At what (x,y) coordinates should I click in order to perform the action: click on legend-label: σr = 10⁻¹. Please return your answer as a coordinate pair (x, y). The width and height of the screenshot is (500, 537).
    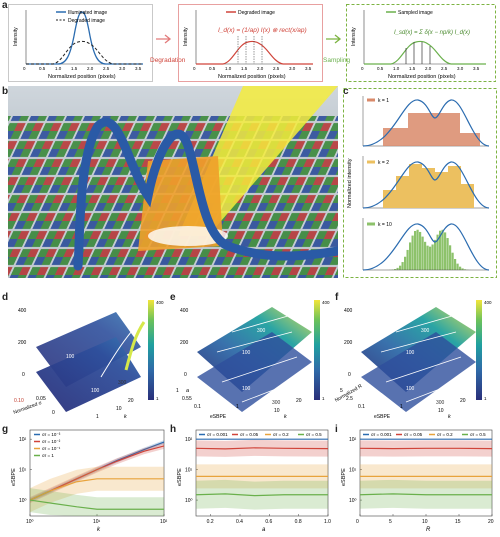
    Looking at the image, I should click on (51, 448).